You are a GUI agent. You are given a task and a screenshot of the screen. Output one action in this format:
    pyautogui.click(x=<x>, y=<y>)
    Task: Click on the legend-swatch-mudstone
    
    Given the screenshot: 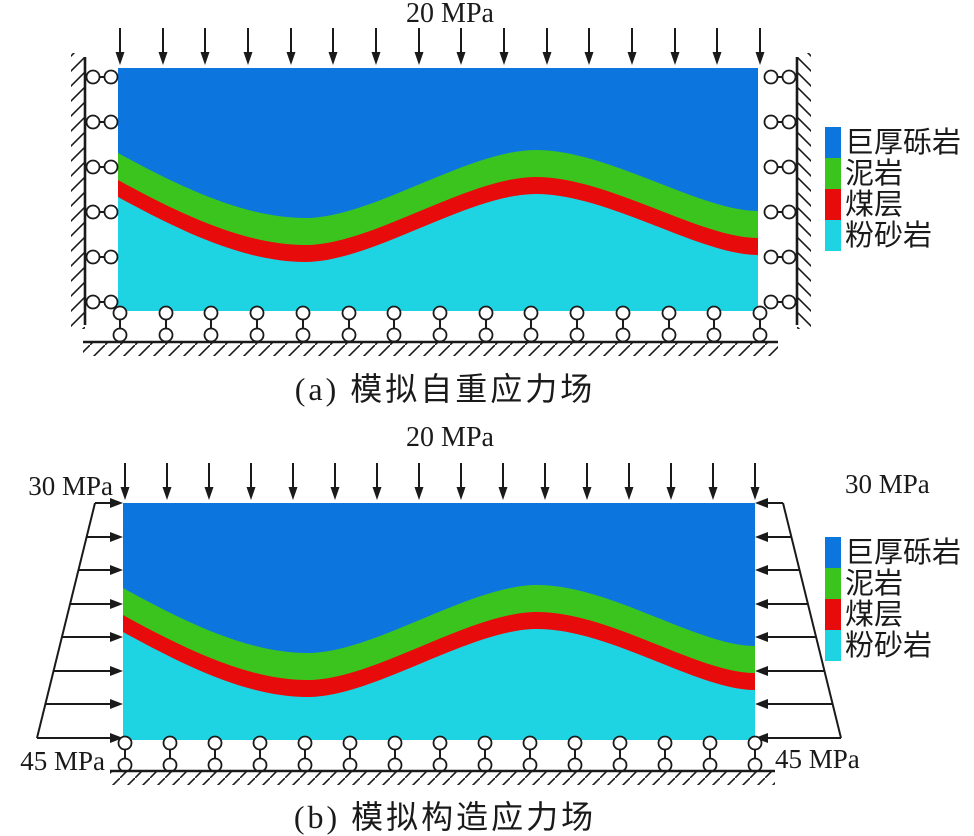 What is the action you would take?
    pyautogui.click(x=833, y=583)
    